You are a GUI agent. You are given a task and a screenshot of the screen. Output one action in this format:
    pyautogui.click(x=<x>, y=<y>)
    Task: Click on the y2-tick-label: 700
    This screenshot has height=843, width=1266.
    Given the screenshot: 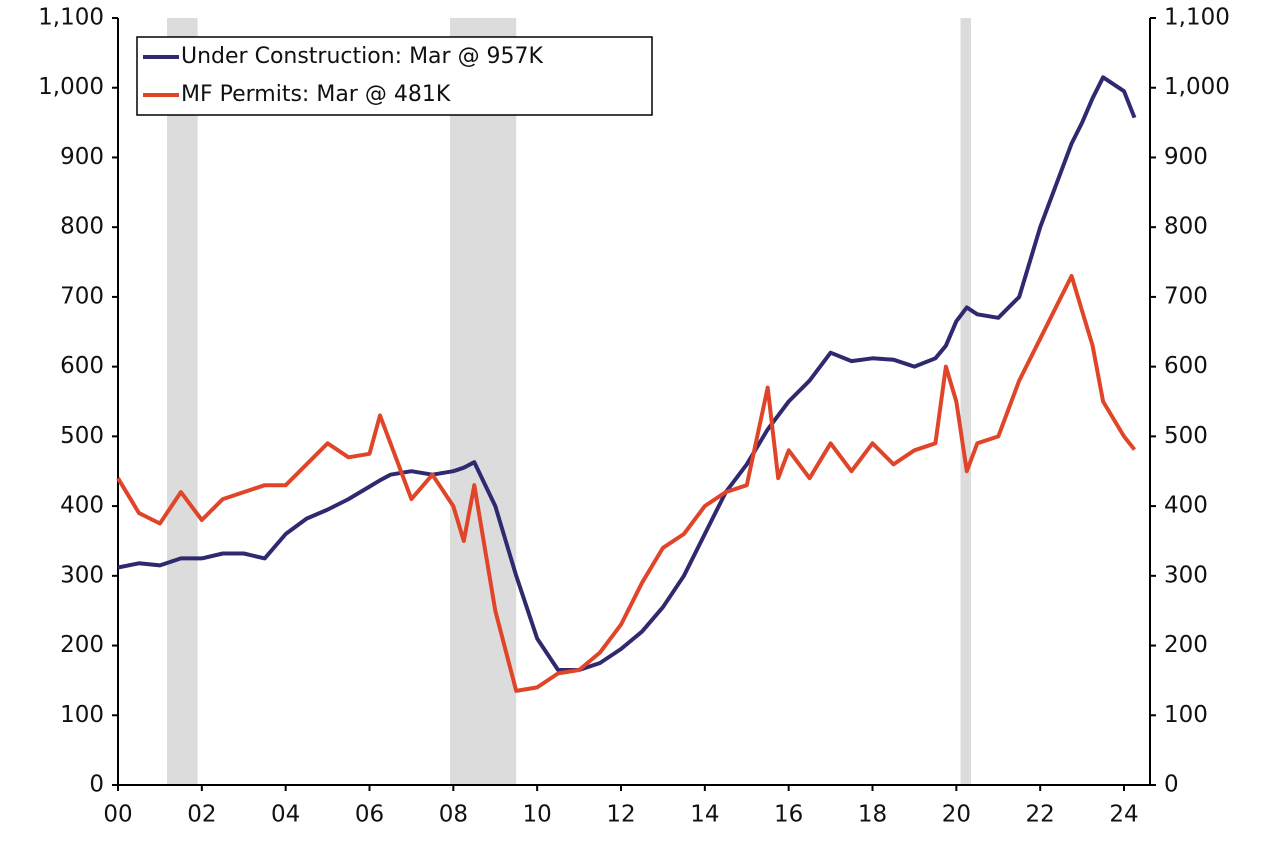 What is the action you would take?
    pyautogui.click(x=1186, y=296)
    